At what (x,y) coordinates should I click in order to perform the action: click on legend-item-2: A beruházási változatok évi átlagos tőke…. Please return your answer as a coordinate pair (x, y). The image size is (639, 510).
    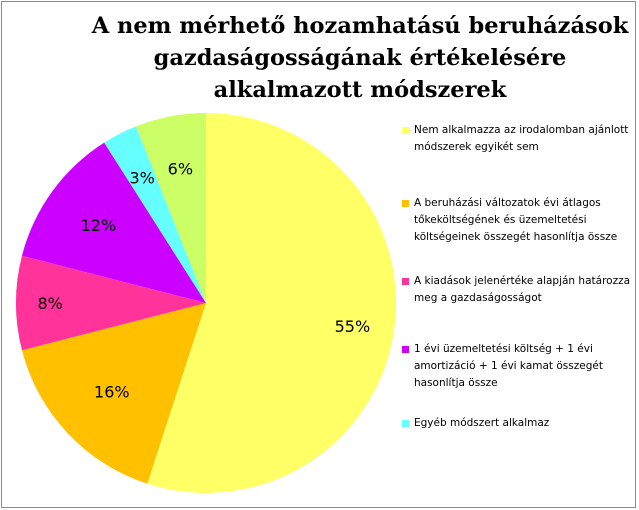
    Looking at the image, I should click on (517, 220).